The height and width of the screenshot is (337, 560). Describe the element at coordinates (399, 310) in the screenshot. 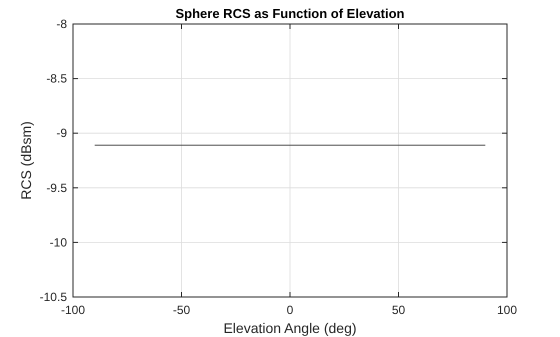

I see `x-tick-label: 50` at that location.